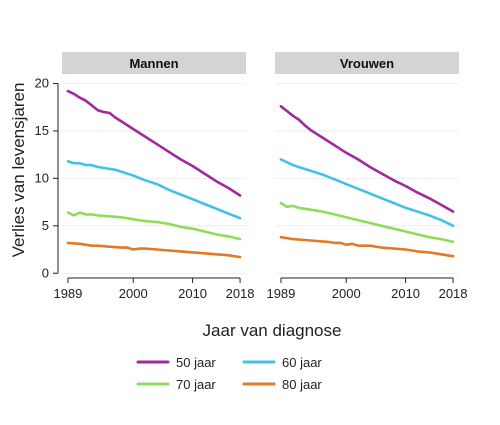 This screenshot has width=500, height=425. Describe the element at coordinates (302, 384) in the screenshot. I see `legend-label: 80 jaar` at that location.